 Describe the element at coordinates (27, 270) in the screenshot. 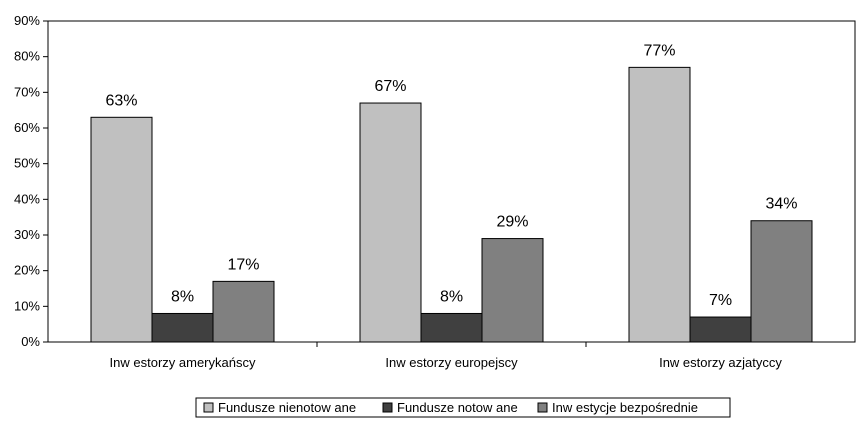

I see `y-tick-label: 20%` at that location.